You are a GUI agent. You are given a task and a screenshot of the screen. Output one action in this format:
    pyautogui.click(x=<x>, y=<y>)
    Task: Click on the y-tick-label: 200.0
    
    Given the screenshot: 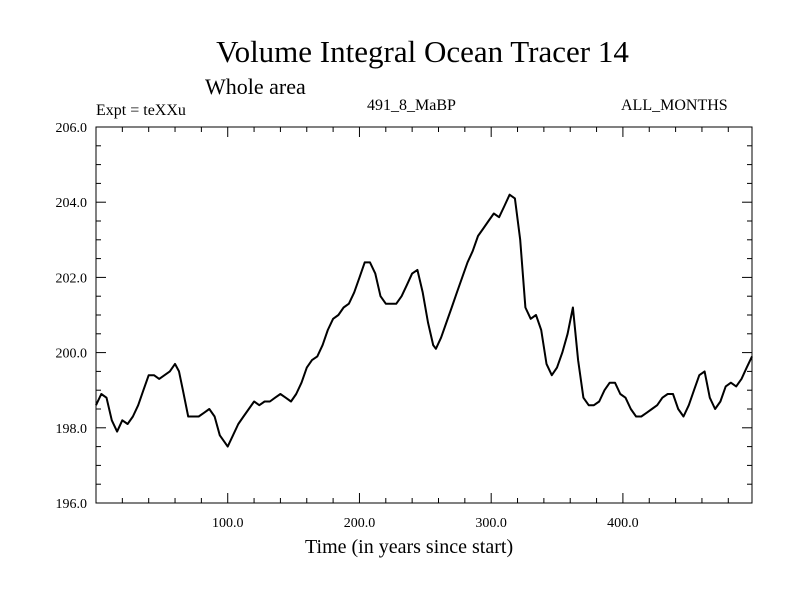 What is the action you would take?
    pyautogui.click(x=72, y=354)
    